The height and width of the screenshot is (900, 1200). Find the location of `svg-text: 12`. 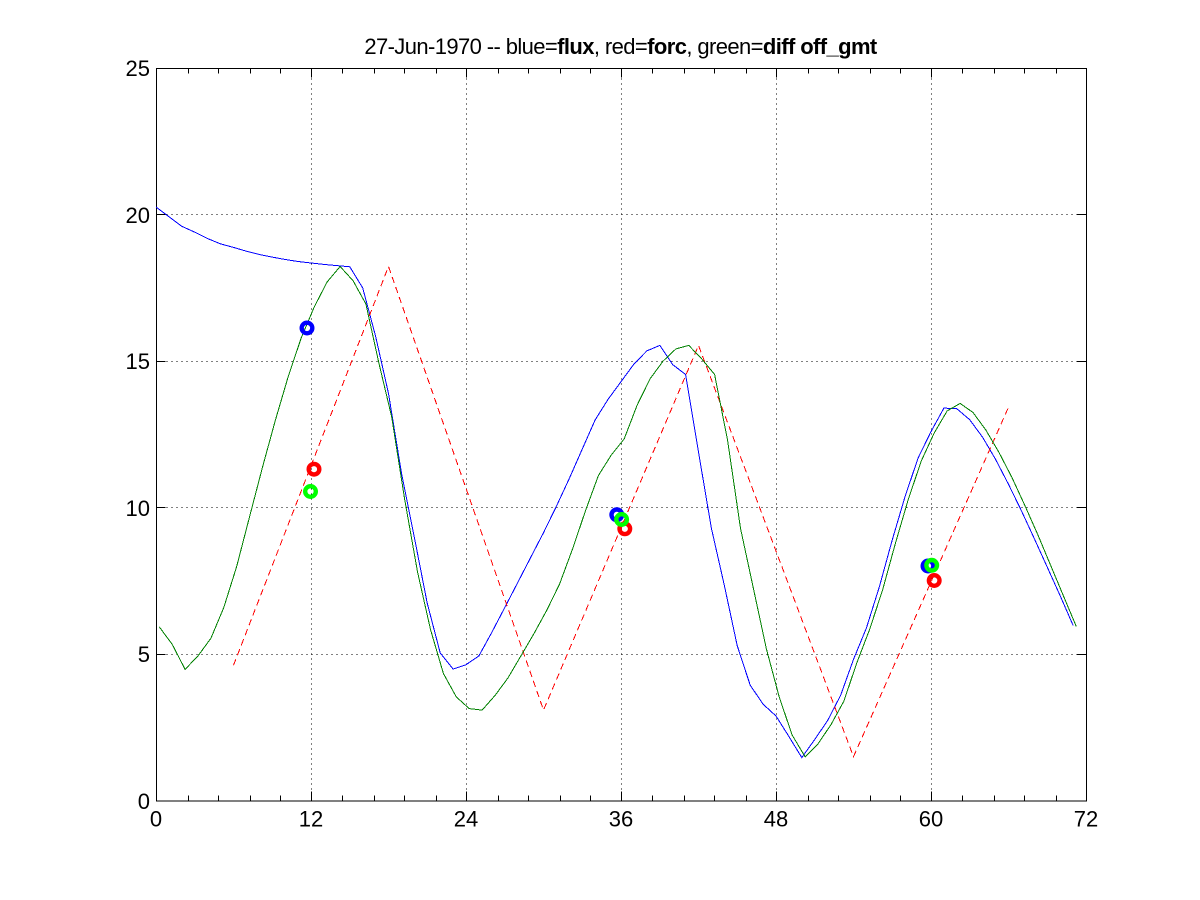

svg-text: 12 is located at coordinates (311, 819).